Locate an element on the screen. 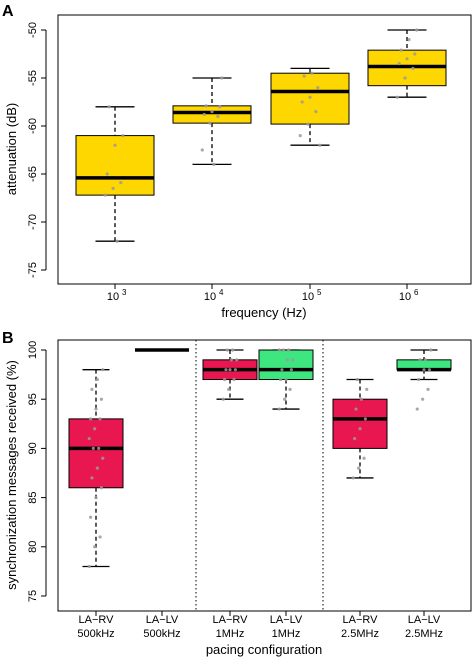 The width and height of the screenshot is (474, 659). x-tick-exponent: 6 is located at coordinates (416, 292).